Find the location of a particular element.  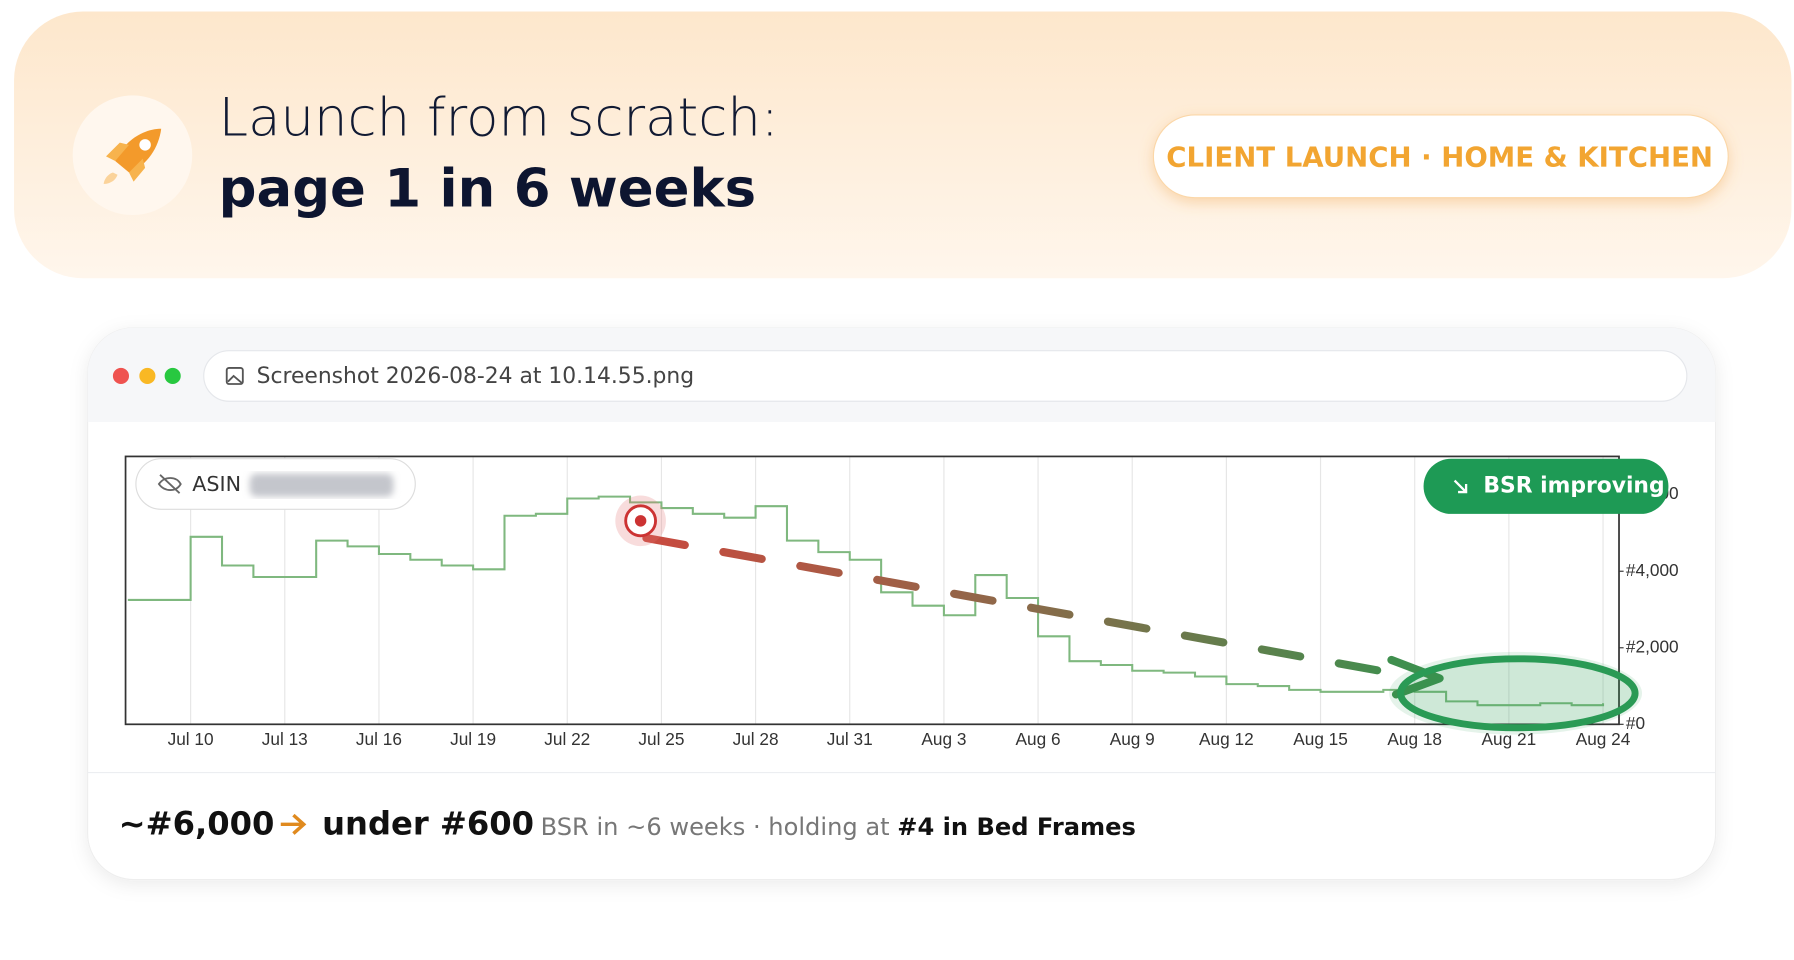

x-tick-label: Aug 12 is located at coordinates (1226, 739).